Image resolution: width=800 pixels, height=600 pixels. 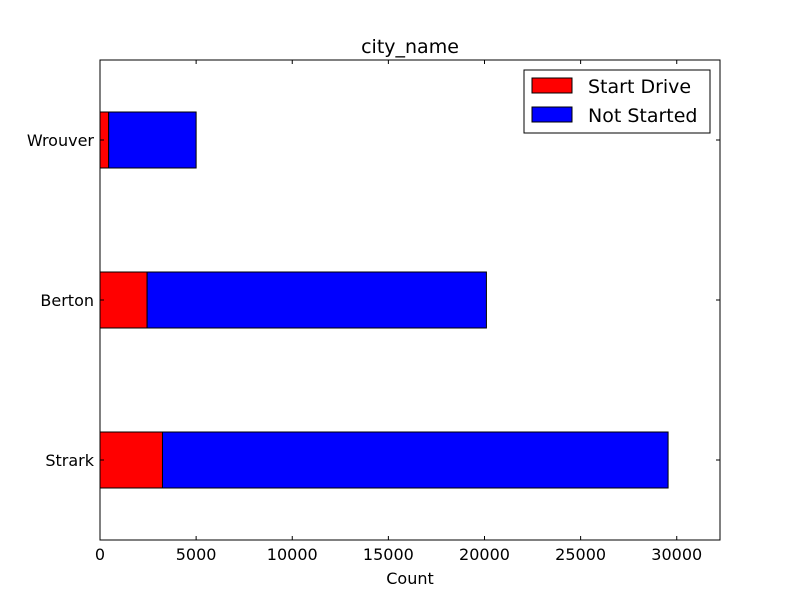 What do you see at coordinates (69, 460) in the screenshot?
I see `y-tick-label-strark: Strark` at bounding box center [69, 460].